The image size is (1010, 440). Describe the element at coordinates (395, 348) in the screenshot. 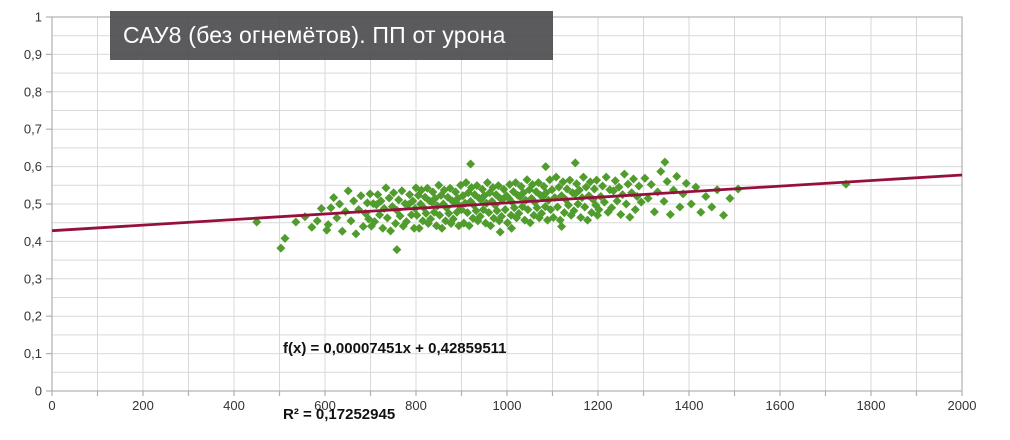

I see `trendline-equation: f(x) = 0,00007451x + 0,42859511` at that location.